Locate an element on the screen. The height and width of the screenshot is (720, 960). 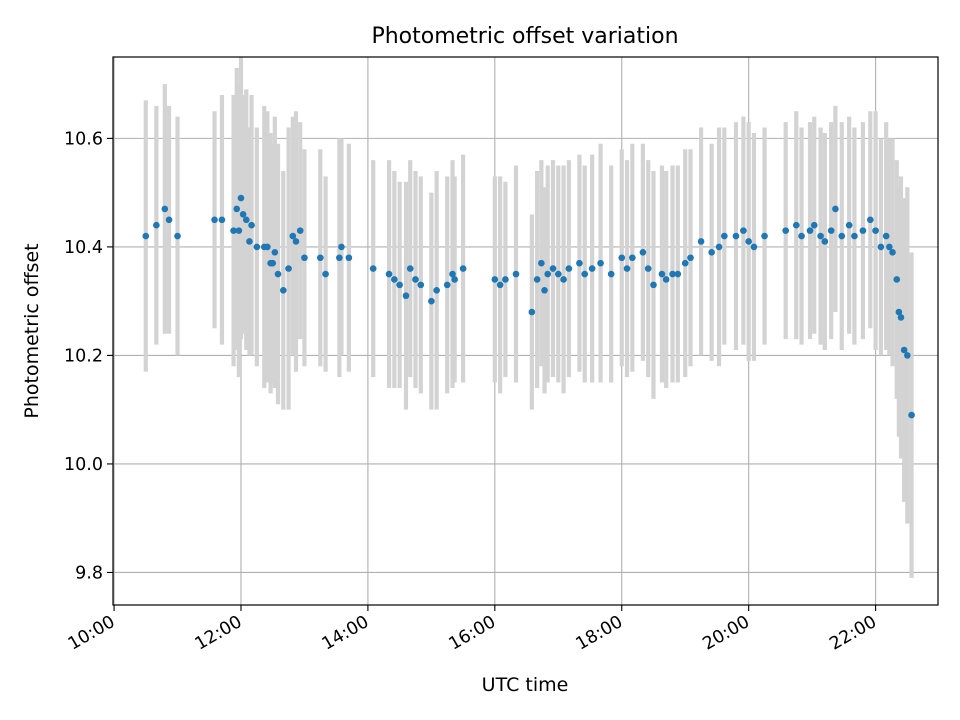
y-tick-label: 10.6 is located at coordinates (83, 139).